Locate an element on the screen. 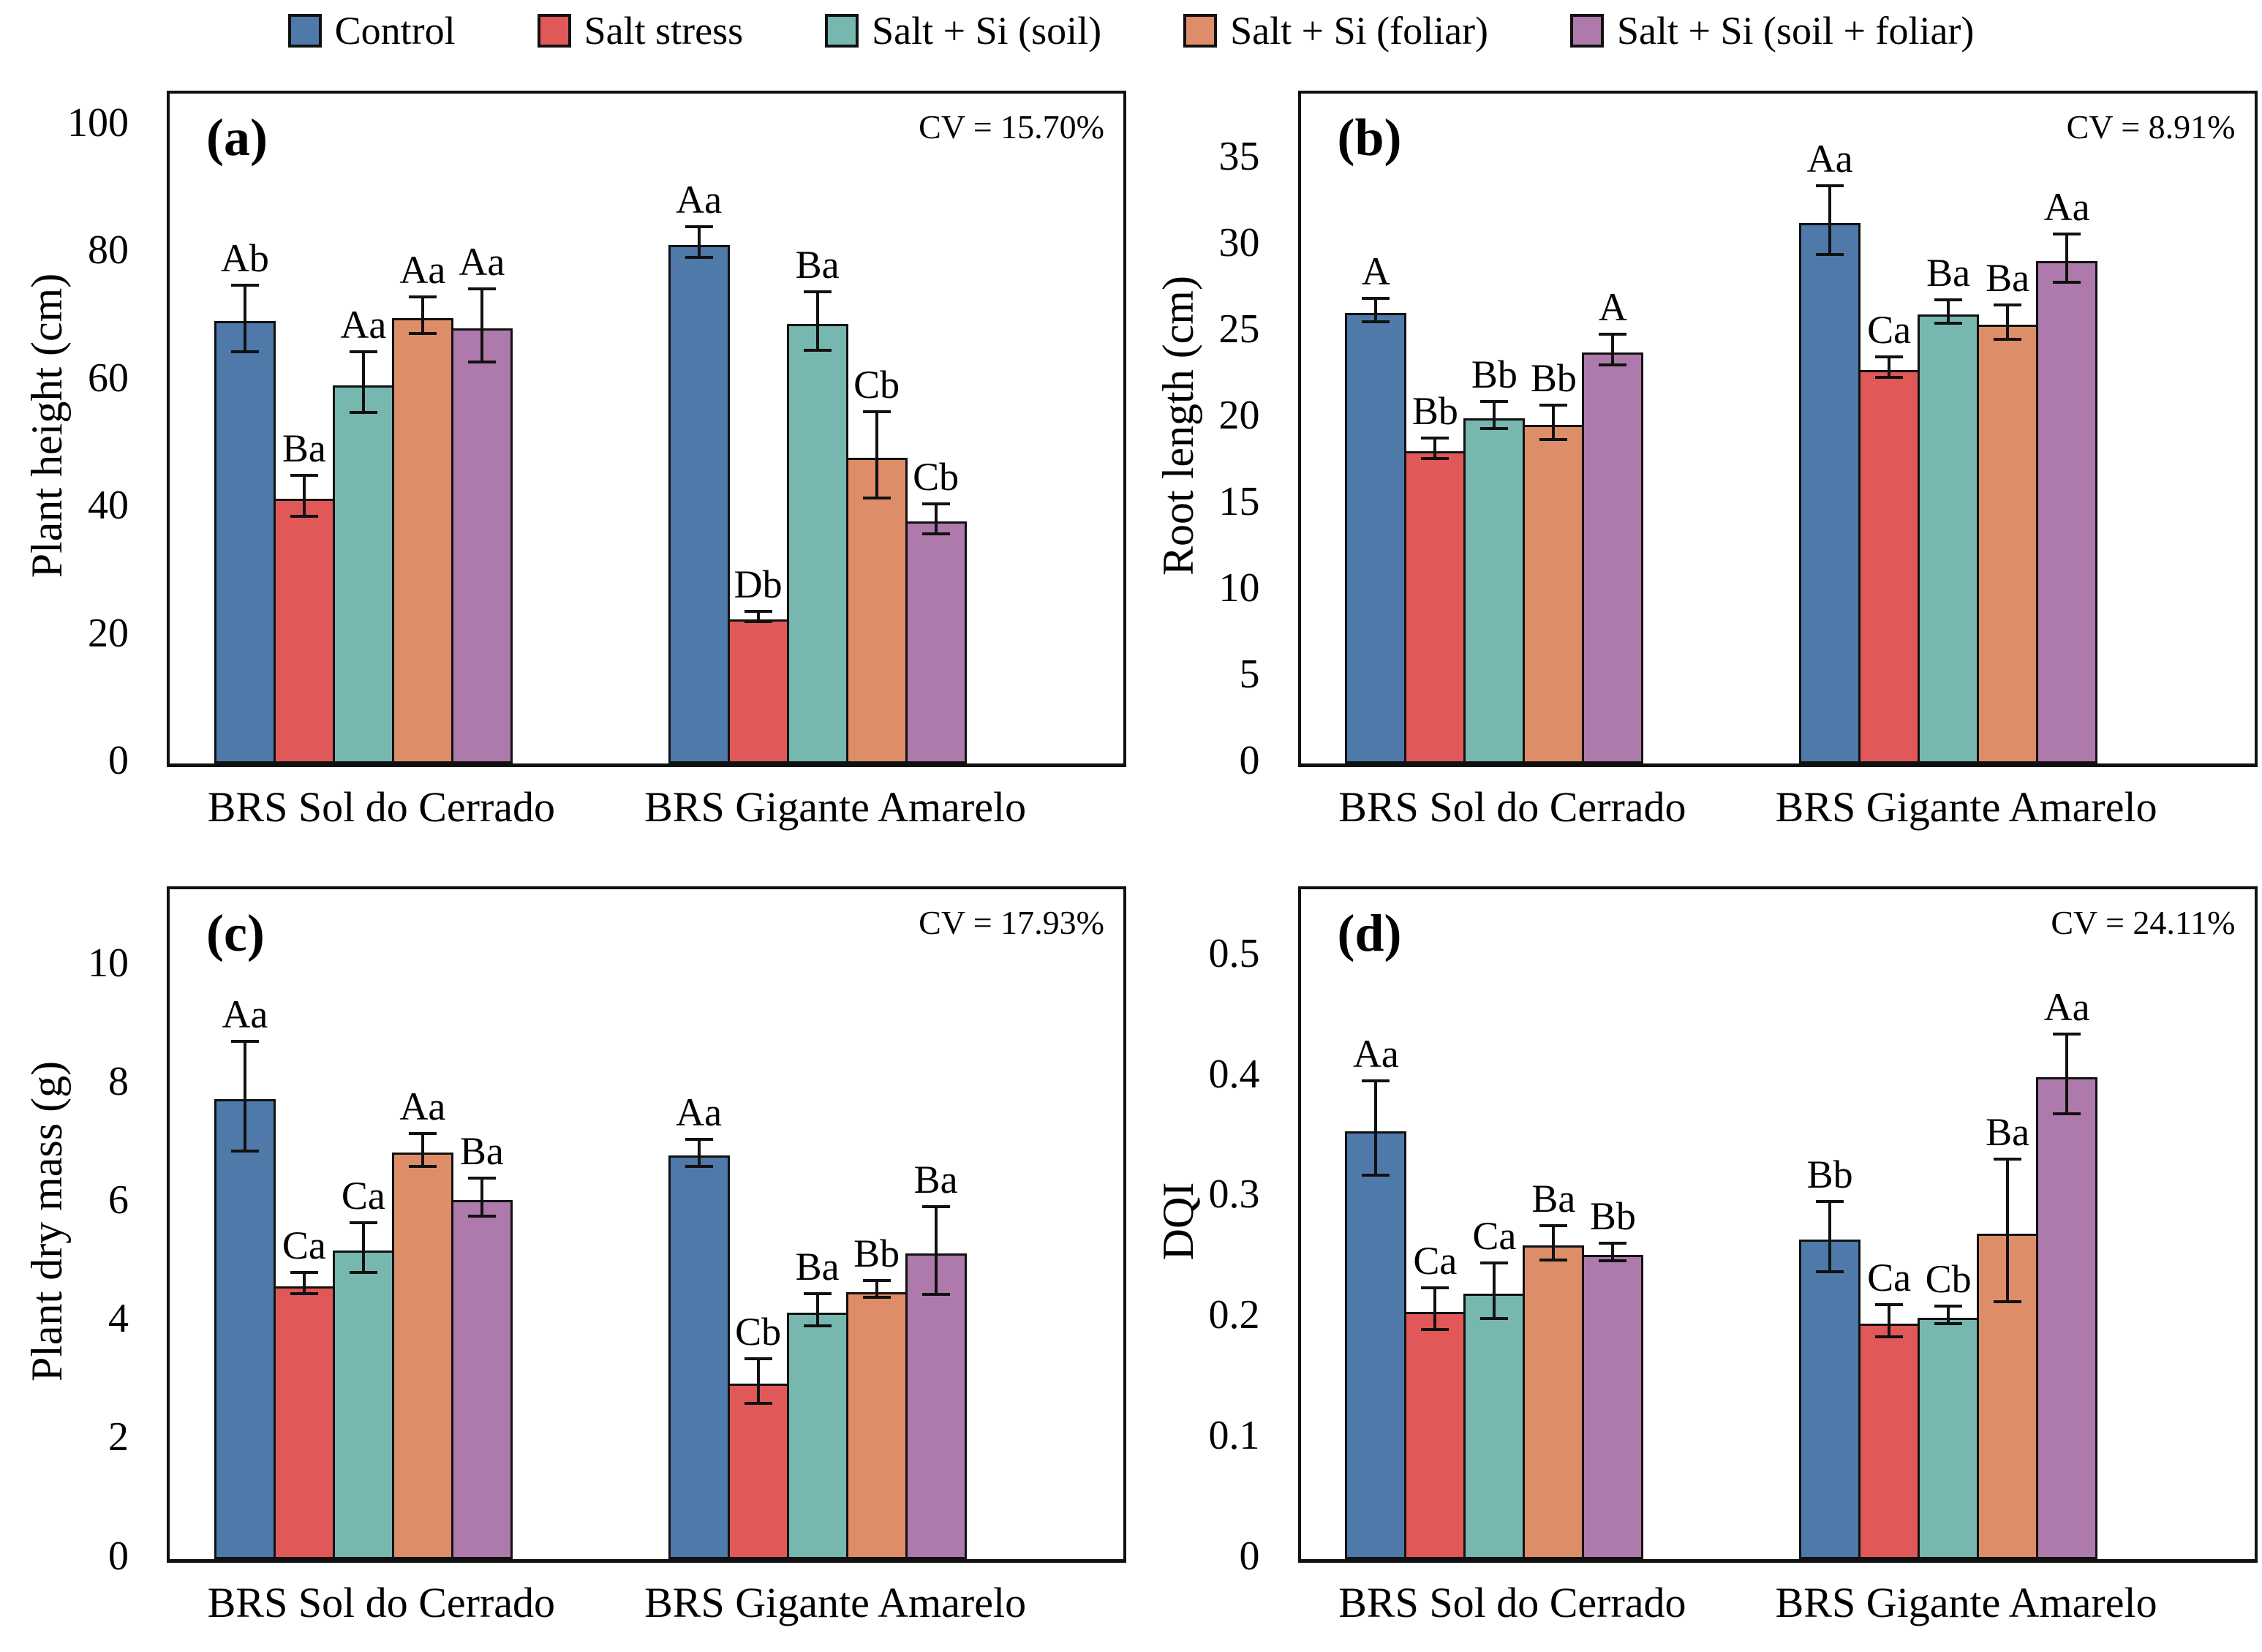 The height and width of the screenshot is (1652, 2262). y-tick-label: 0 is located at coordinates (118, 1556).